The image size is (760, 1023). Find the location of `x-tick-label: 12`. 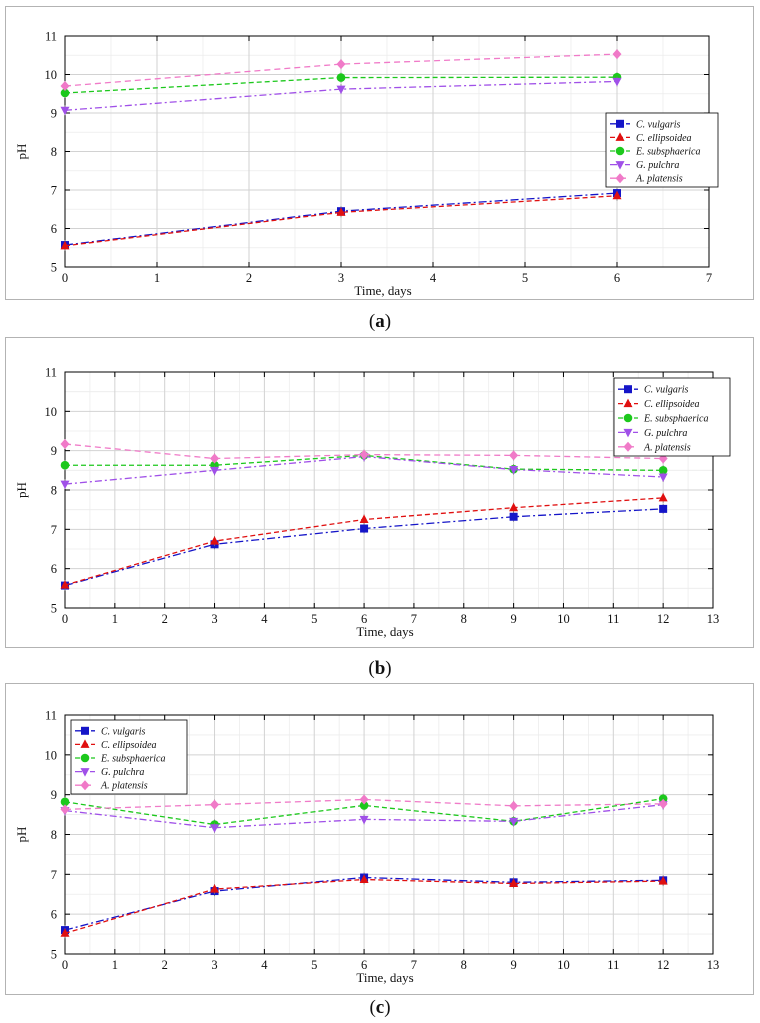

x-tick-label: 12 is located at coordinates (663, 619).